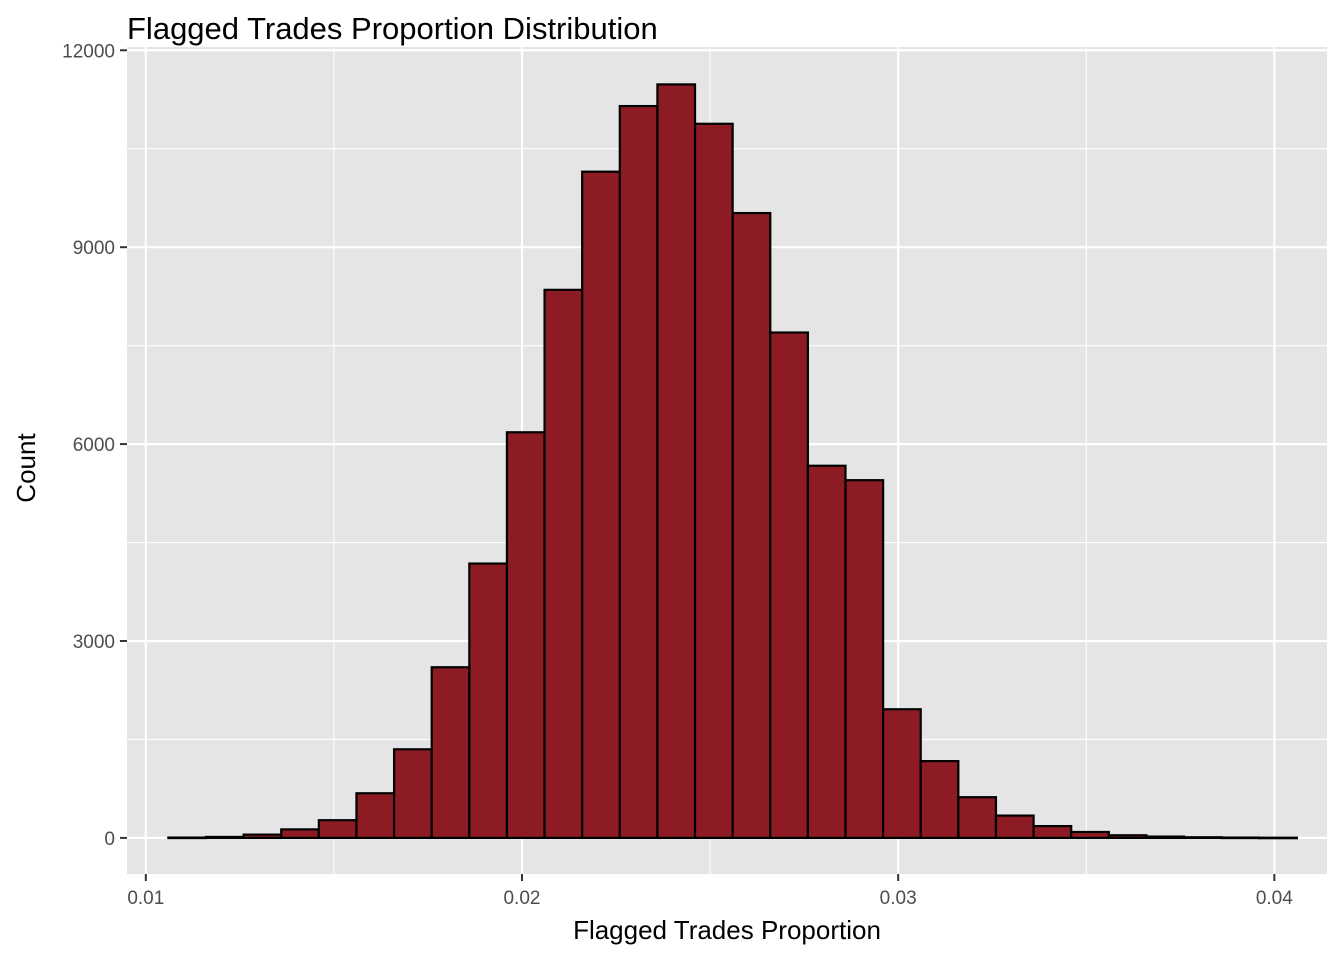  I want to click on x-axis-title: Flagged Trades Proportion, so click(727, 930).